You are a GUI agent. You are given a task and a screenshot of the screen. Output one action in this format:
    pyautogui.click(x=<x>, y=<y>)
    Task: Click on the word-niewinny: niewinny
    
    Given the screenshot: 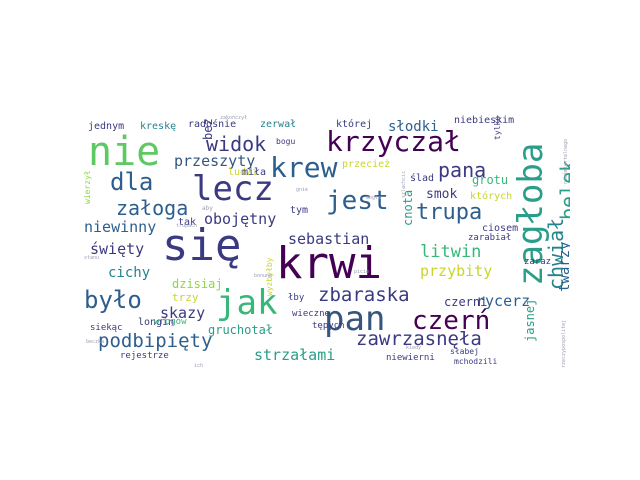 What is the action you would take?
    pyautogui.click(x=120, y=227)
    